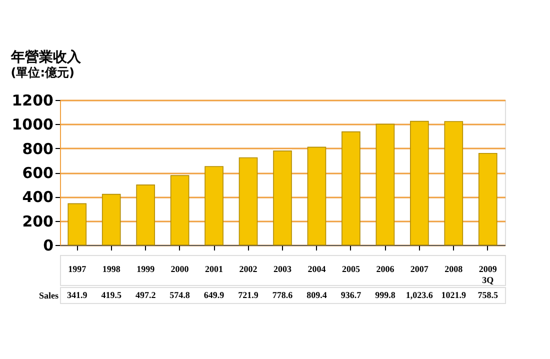  I want to click on chart-subtitle: (單位:億元), so click(42, 73).